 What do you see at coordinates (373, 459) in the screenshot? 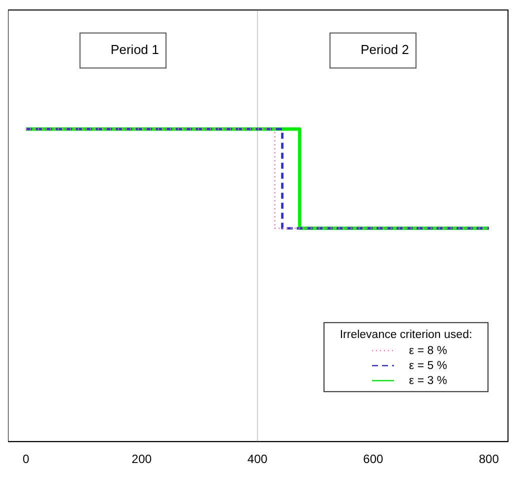
I see `x-tick-label: 600` at bounding box center [373, 459].